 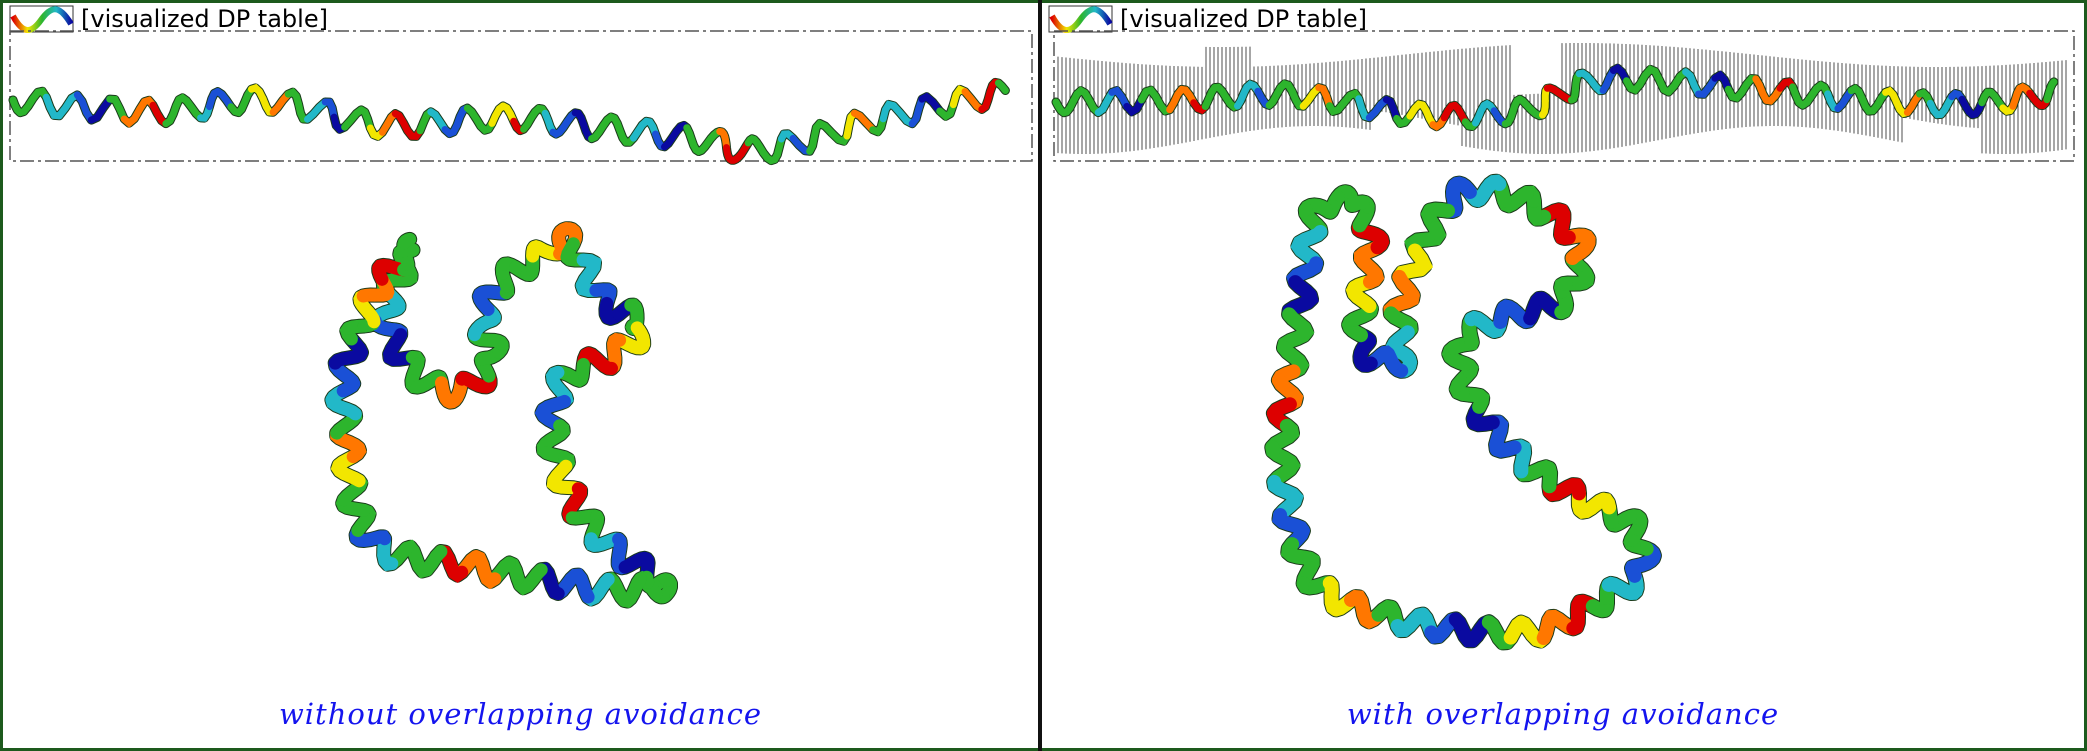 What do you see at coordinates (1040, 375) in the screenshot?
I see `panel-divider` at bounding box center [1040, 375].